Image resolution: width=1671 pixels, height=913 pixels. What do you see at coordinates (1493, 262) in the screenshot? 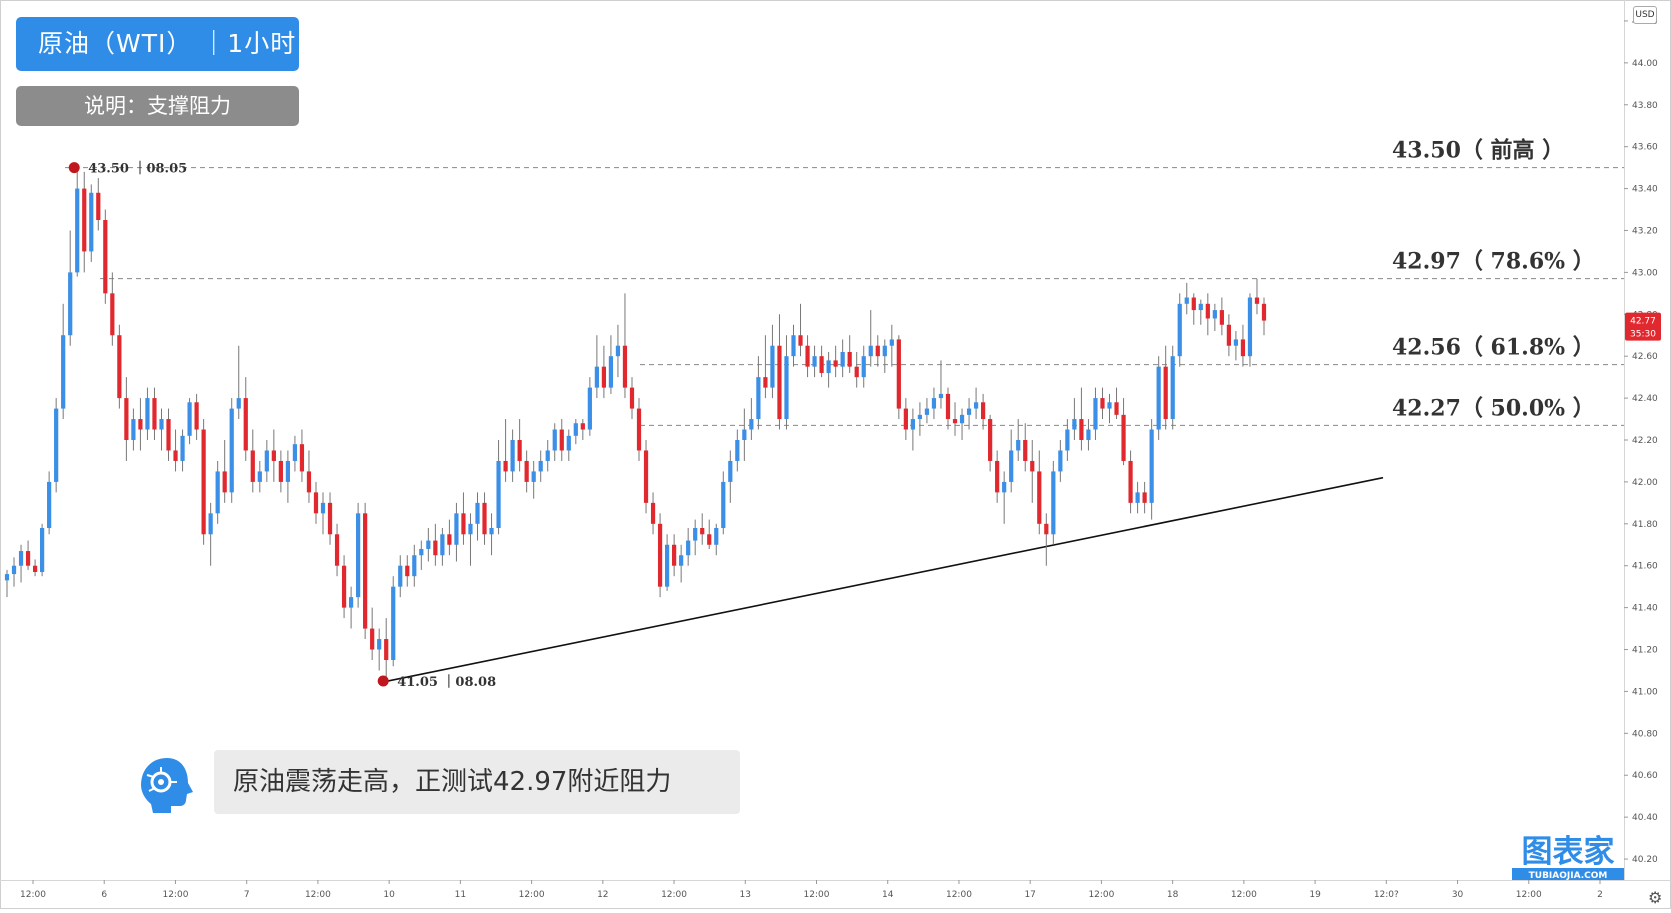
I see `level-label: 42.97（ 78.6% ）` at bounding box center [1493, 262].